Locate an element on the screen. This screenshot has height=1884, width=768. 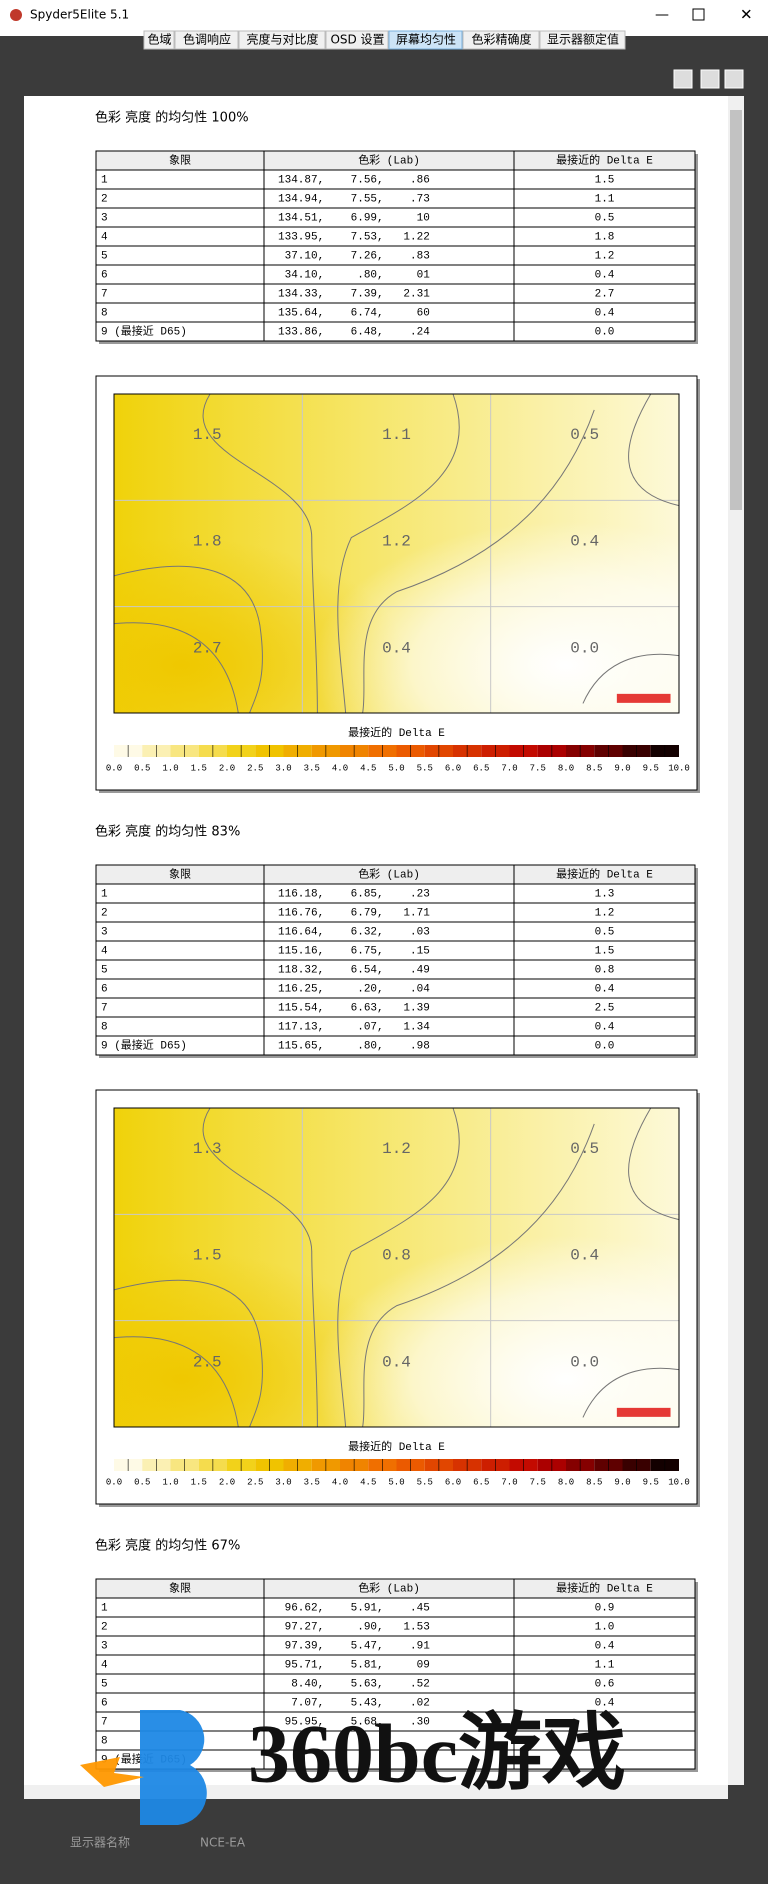
table-cell: 116.64, 6.32, .03 is located at coordinates (354, 932).